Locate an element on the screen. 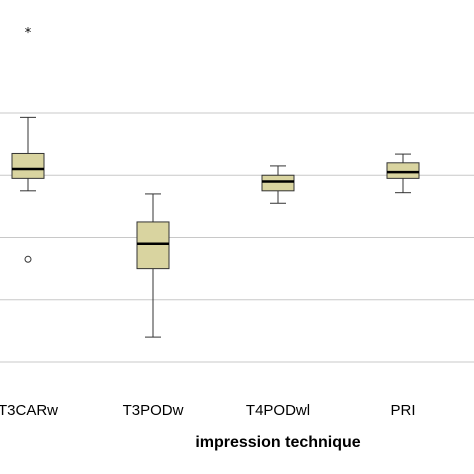 This screenshot has width=474, height=474. box-T3CARw: * is located at coordinates (28, 144).